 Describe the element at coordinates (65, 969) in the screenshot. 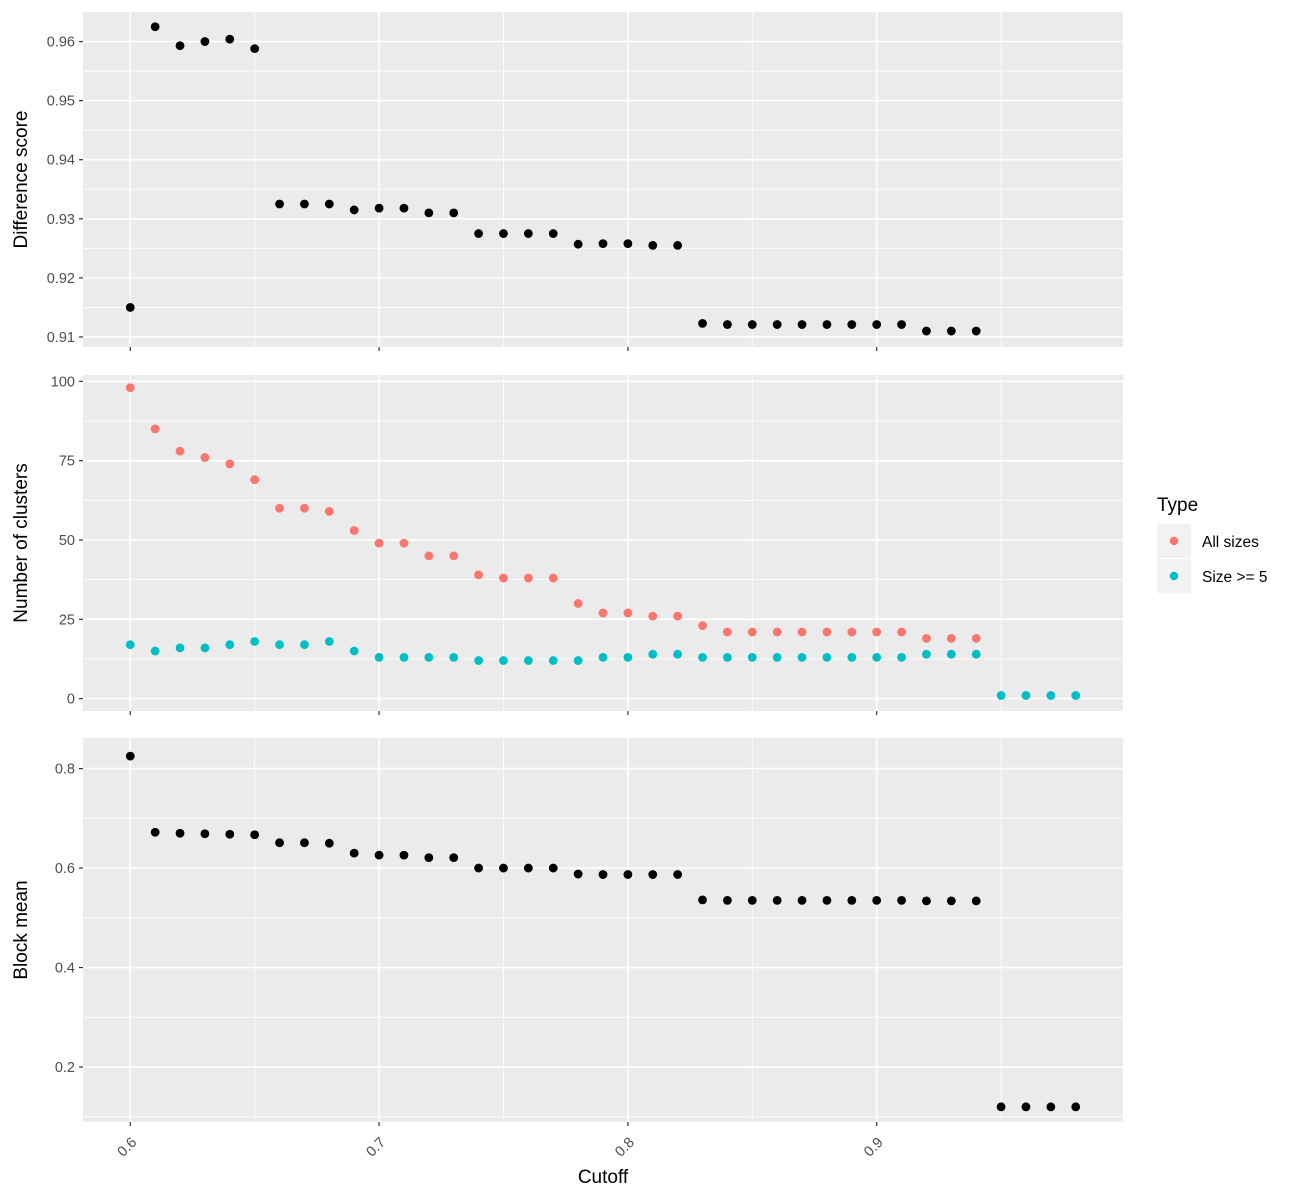

I see `y-tick-label: 0.4` at that location.